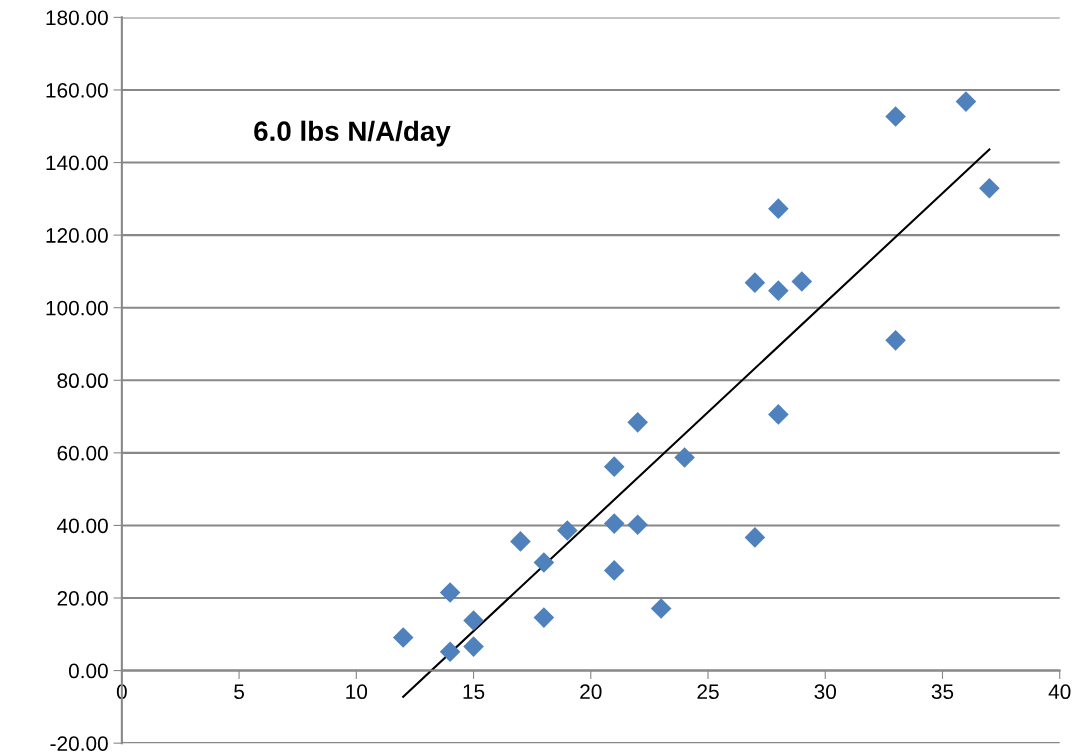  I want to click on y-tick-label: 40.00, so click(82, 526).